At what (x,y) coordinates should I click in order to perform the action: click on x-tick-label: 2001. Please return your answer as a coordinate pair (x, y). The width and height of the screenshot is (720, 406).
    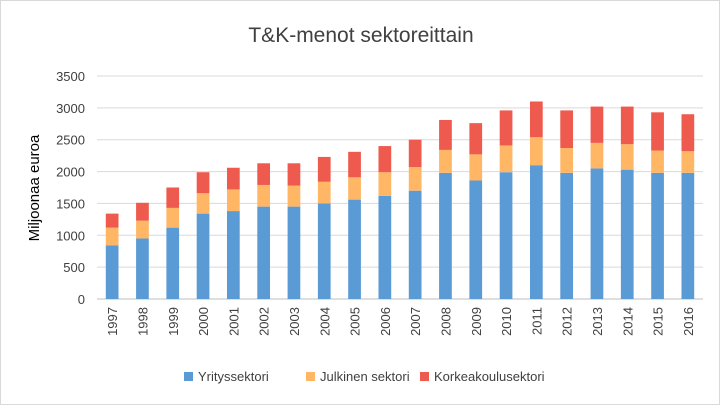
    Looking at the image, I should click on (233, 321).